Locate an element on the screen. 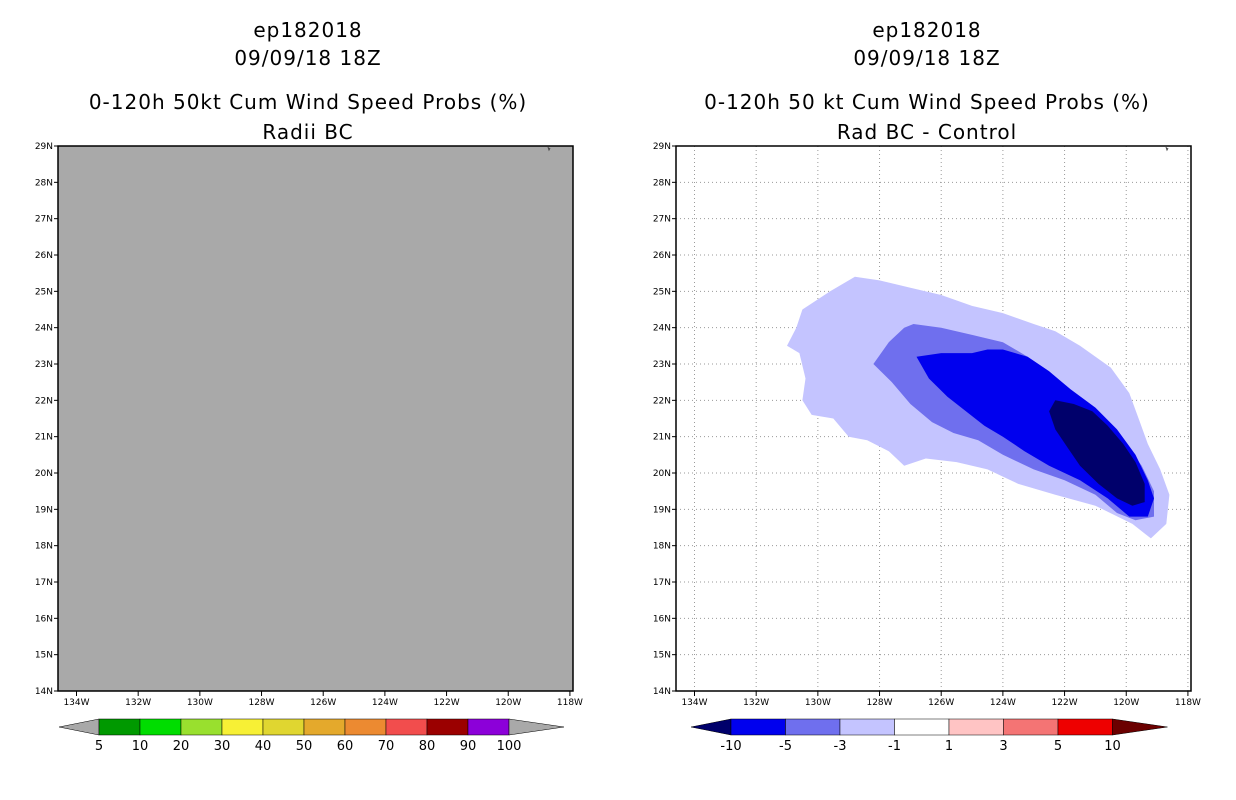 This screenshot has width=1236, height=800. left-chart-title: 0-120h 50kt Cum Wind Speed Probs (%) is located at coordinates (308, 102).